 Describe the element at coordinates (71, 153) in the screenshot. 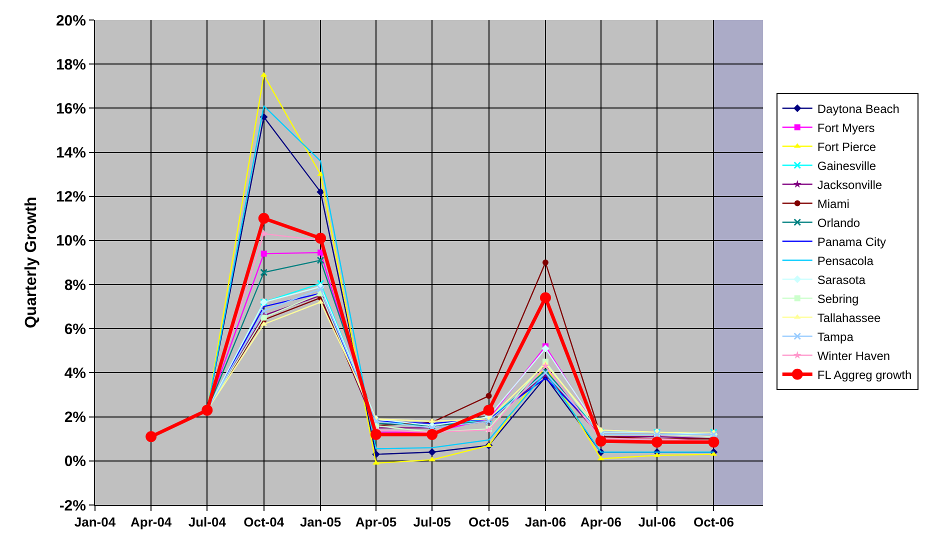

I see `y-tick-label: 14%` at that location.